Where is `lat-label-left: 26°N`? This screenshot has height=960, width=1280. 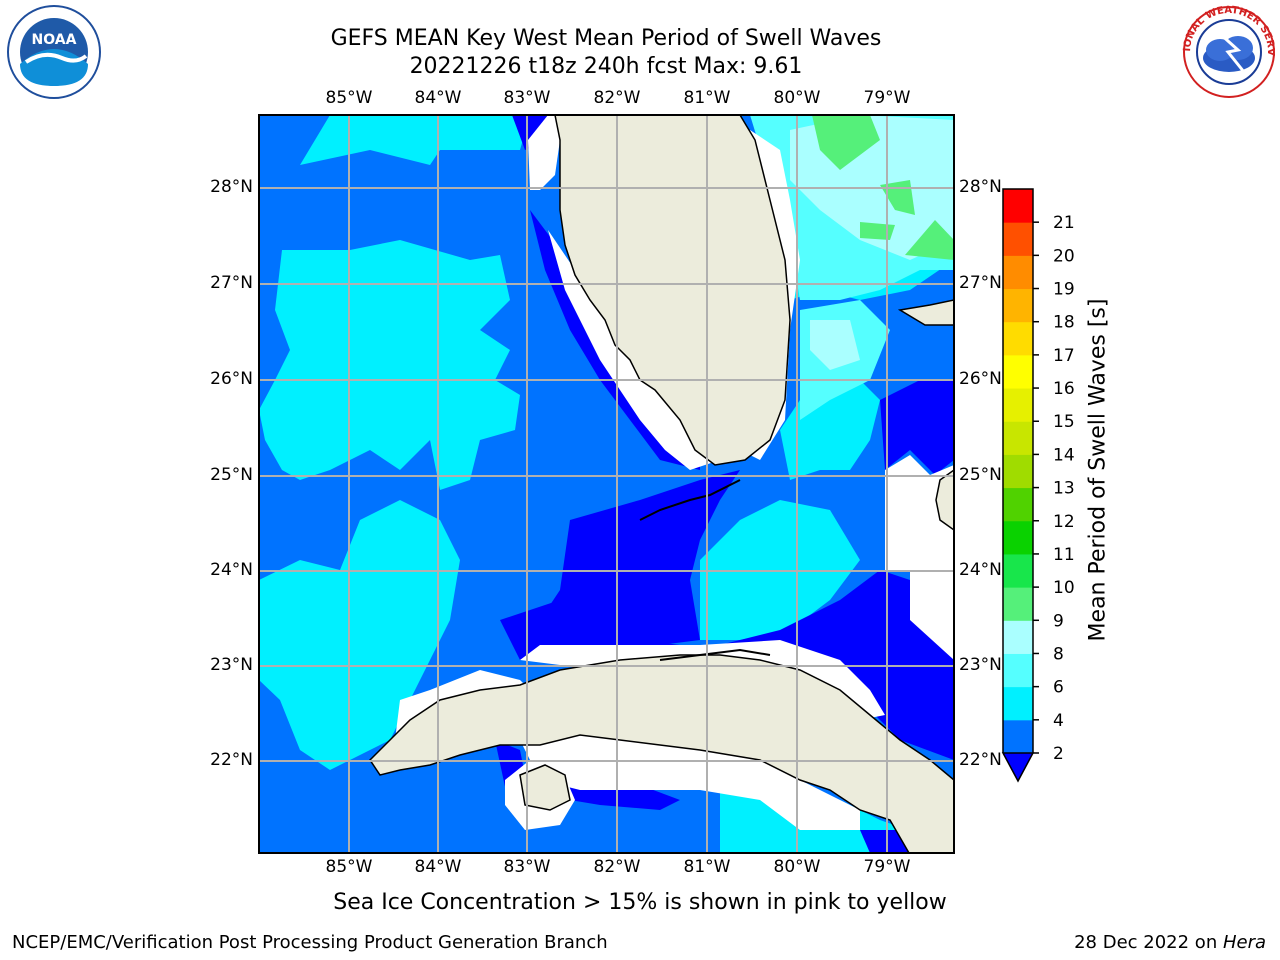 lat-label-left: 26°N is located at coordinates (231, 379).